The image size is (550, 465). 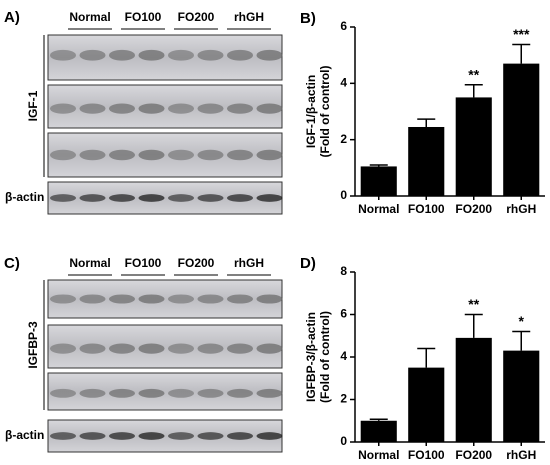 What do you see at coordinates (311, 111) in the screenshot?
I see `y-axis-label: IGF-1/β-actin` at bounding box center [311, 111].